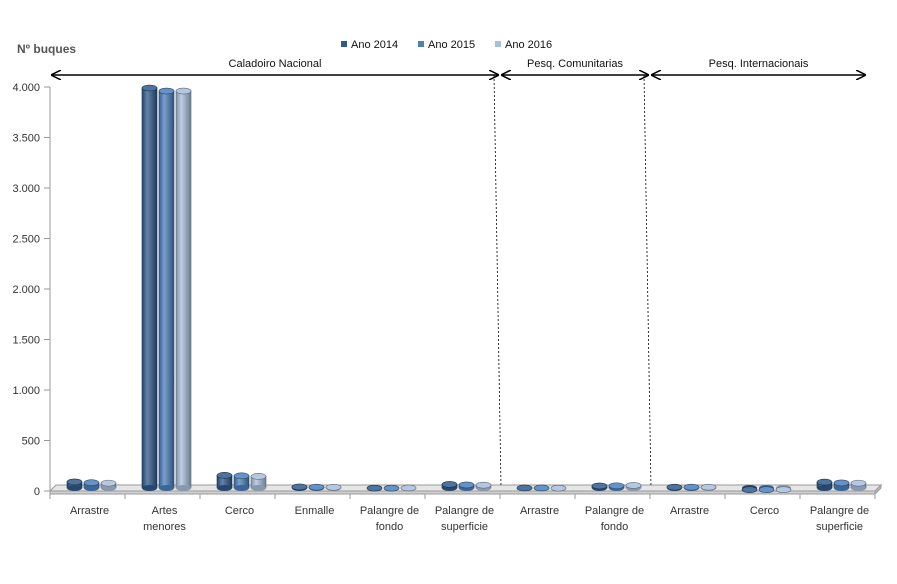  What do you see at coordinates (46, 49) in the screenshot?
I see `y-axis-title: Nº buques` at bounding box center [46, 49].